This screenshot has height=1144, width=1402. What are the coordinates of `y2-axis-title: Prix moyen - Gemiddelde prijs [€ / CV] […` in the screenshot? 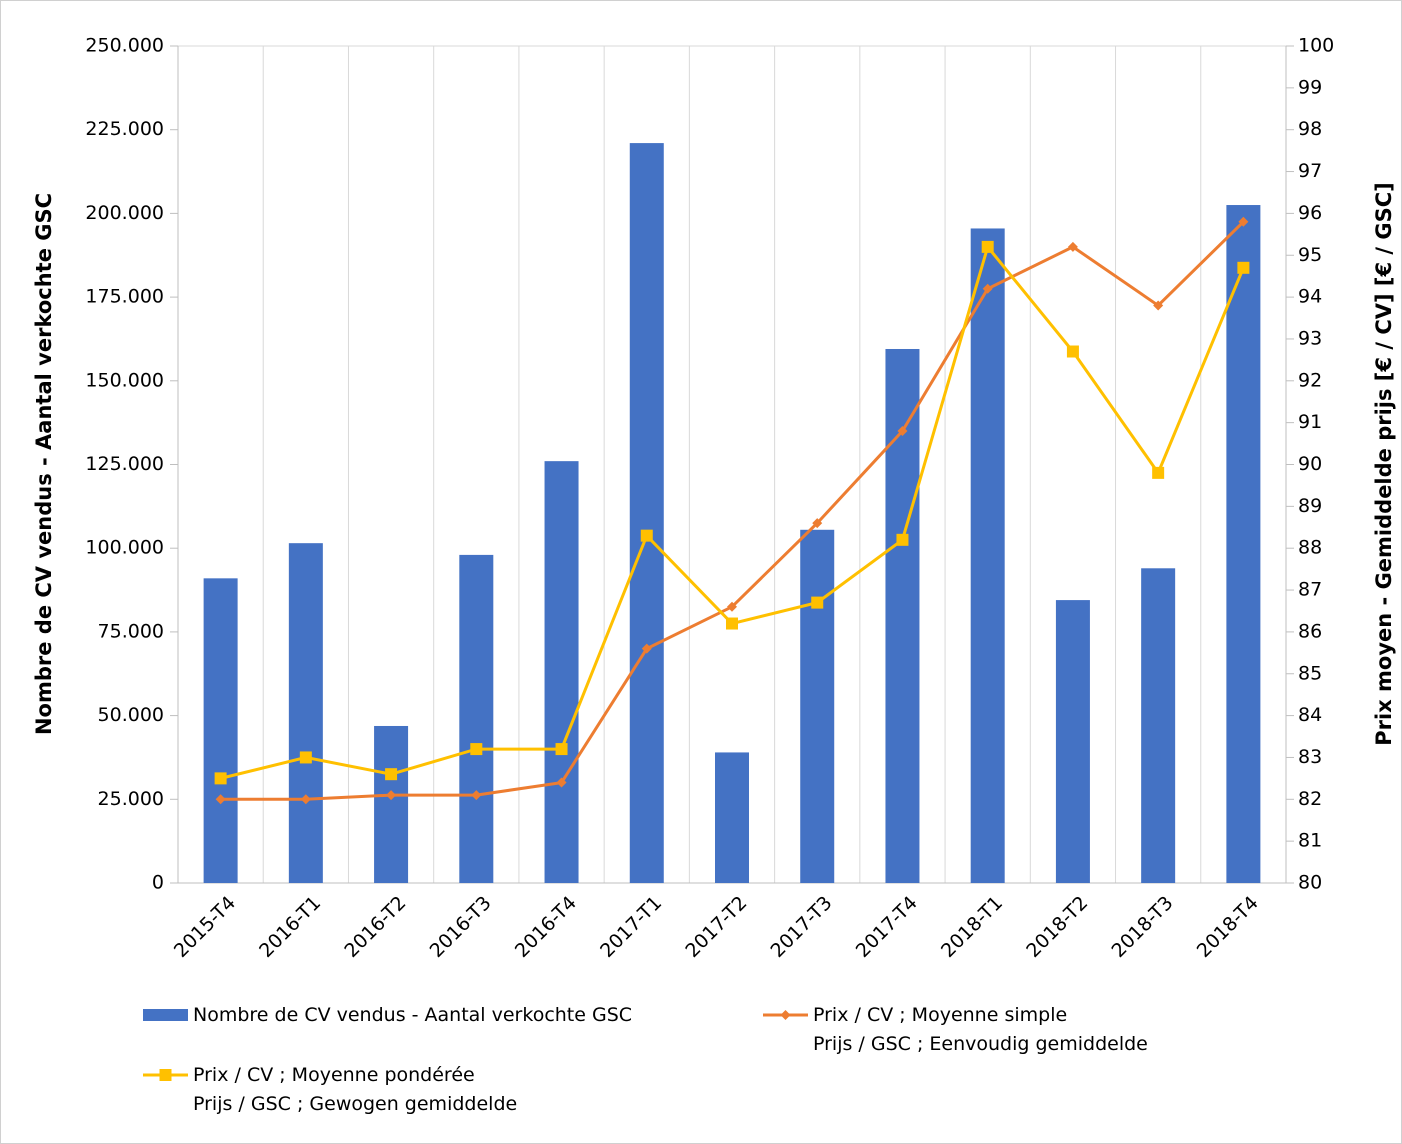 It's located at (1384, 464).